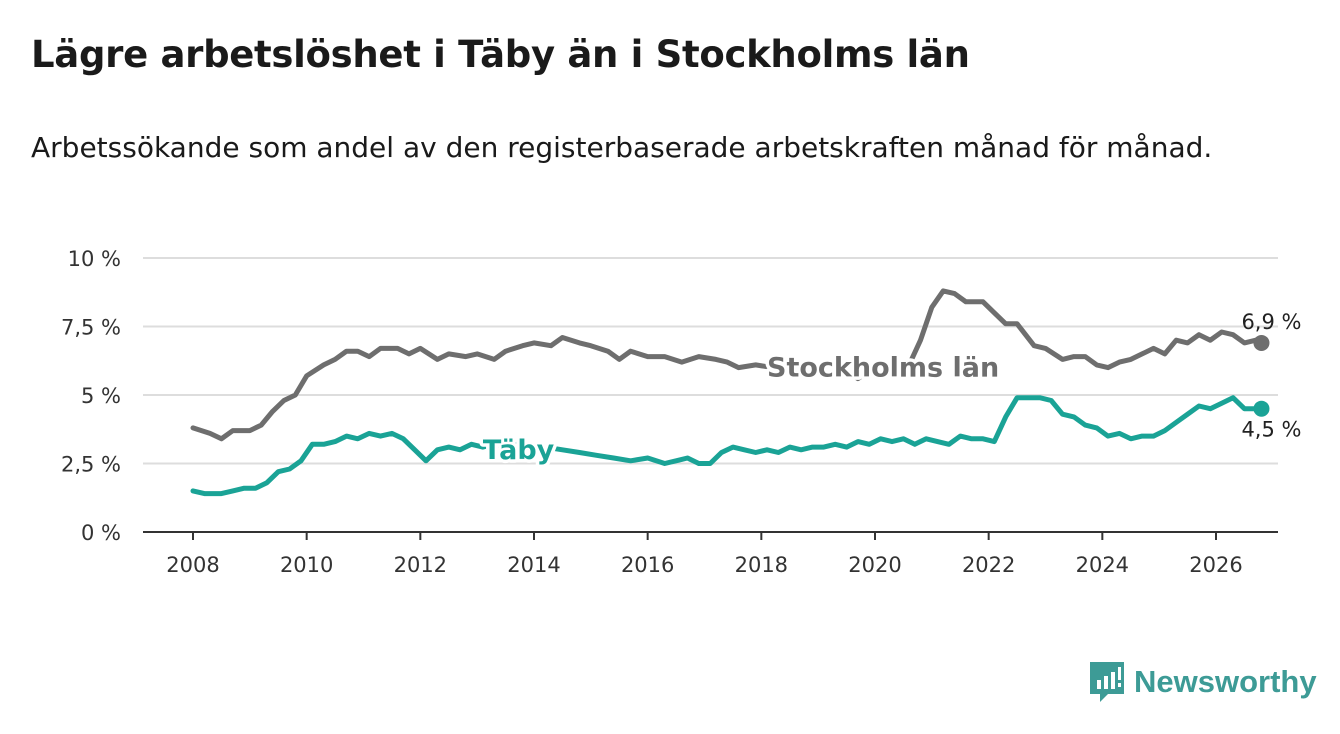  What do you see at coordinates (988, 565) in the screenshot?
I see `x-tick-label: 2022` at bounding box center [988, 565].